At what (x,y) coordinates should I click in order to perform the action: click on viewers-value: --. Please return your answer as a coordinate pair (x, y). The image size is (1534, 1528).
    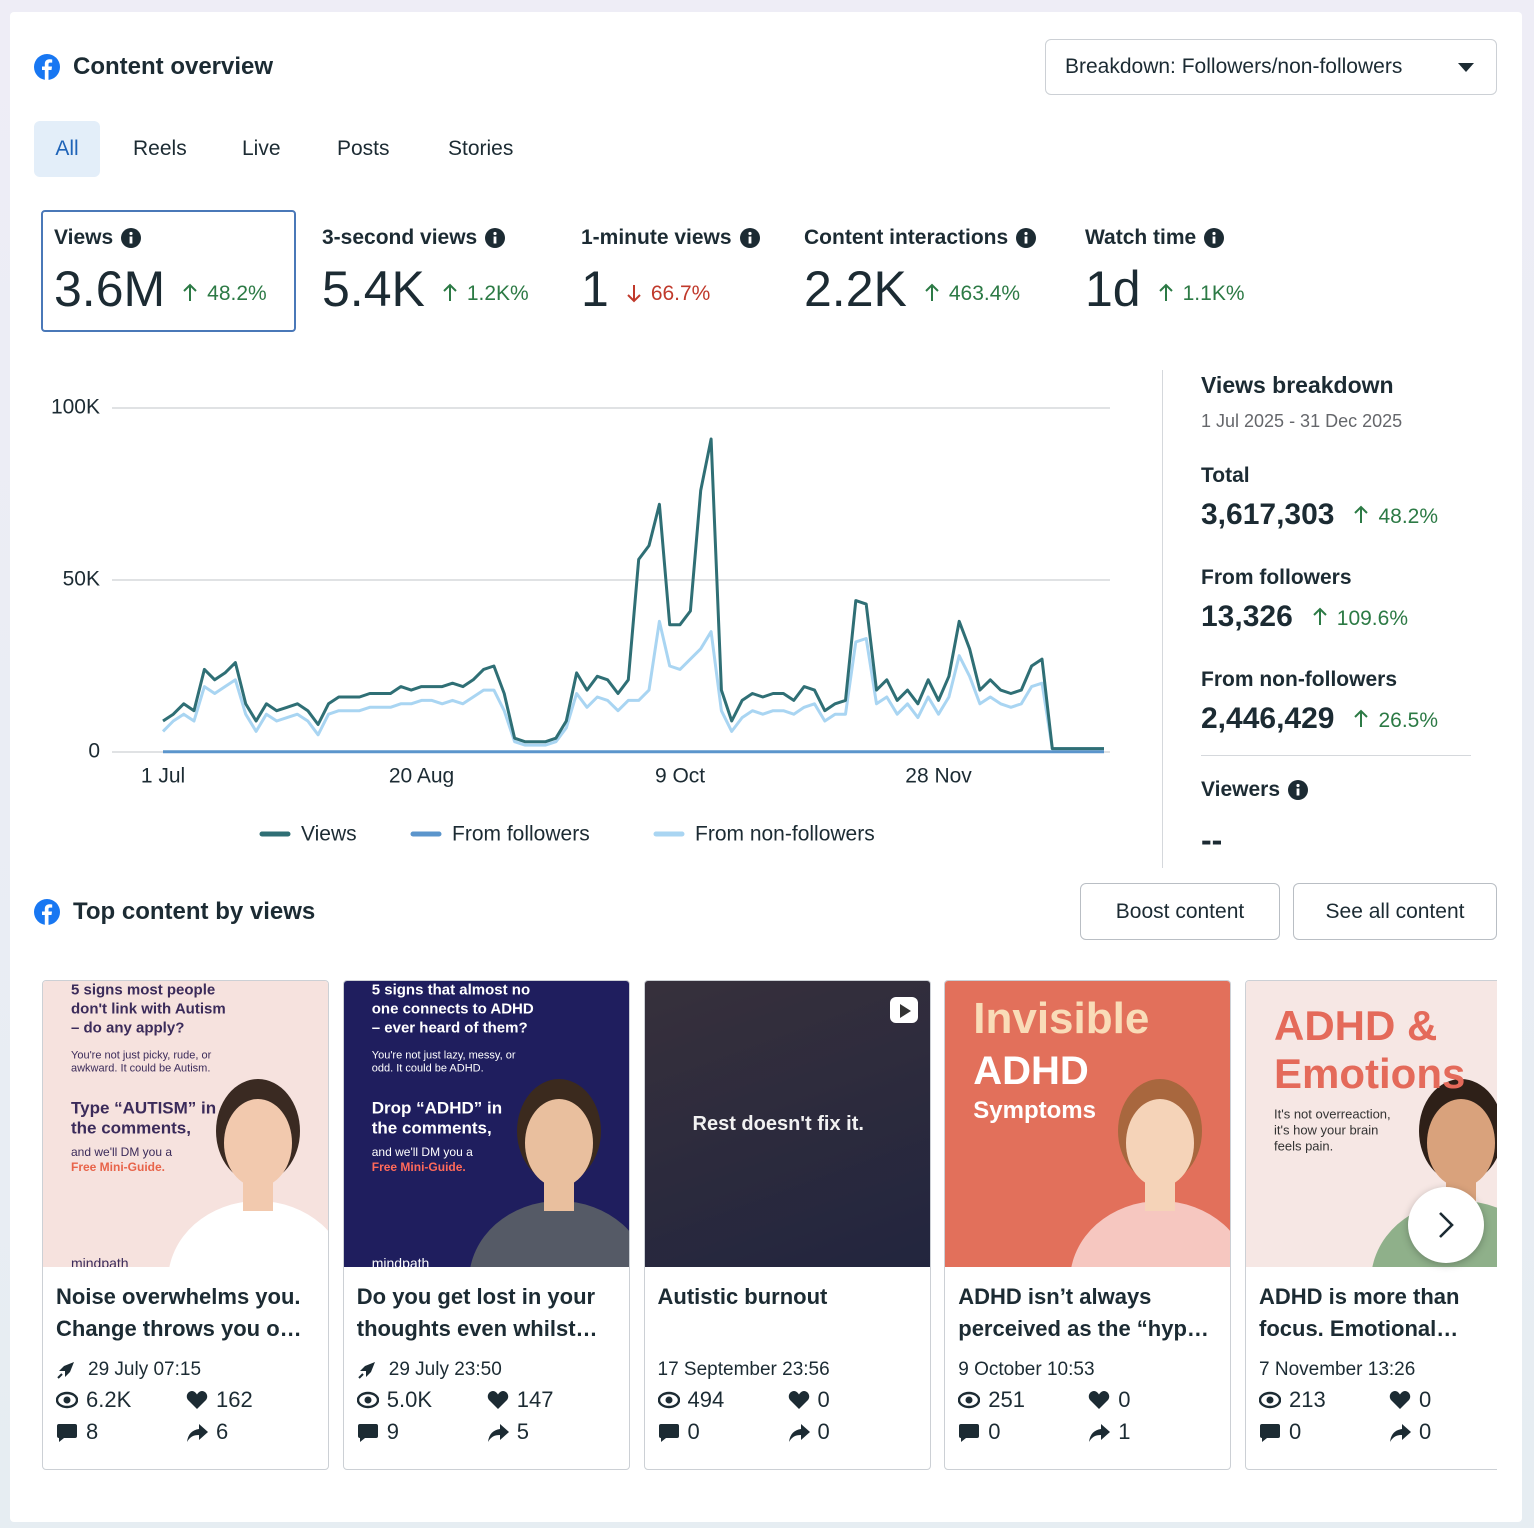
    Looking at the image, I should click on (1212, 840).